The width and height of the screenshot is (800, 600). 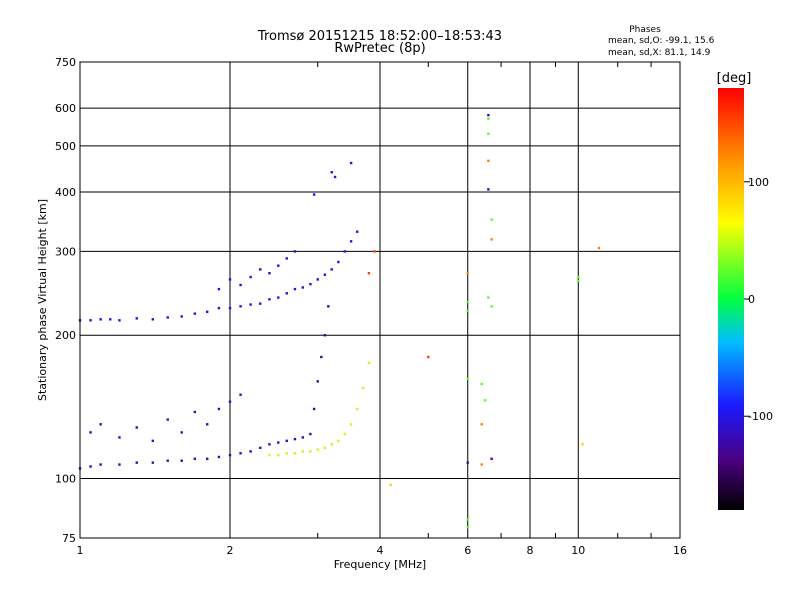 I want to click on phase-stats-o: mean, sd,O: -99.1, 15.6, so click(x=661, y=41).